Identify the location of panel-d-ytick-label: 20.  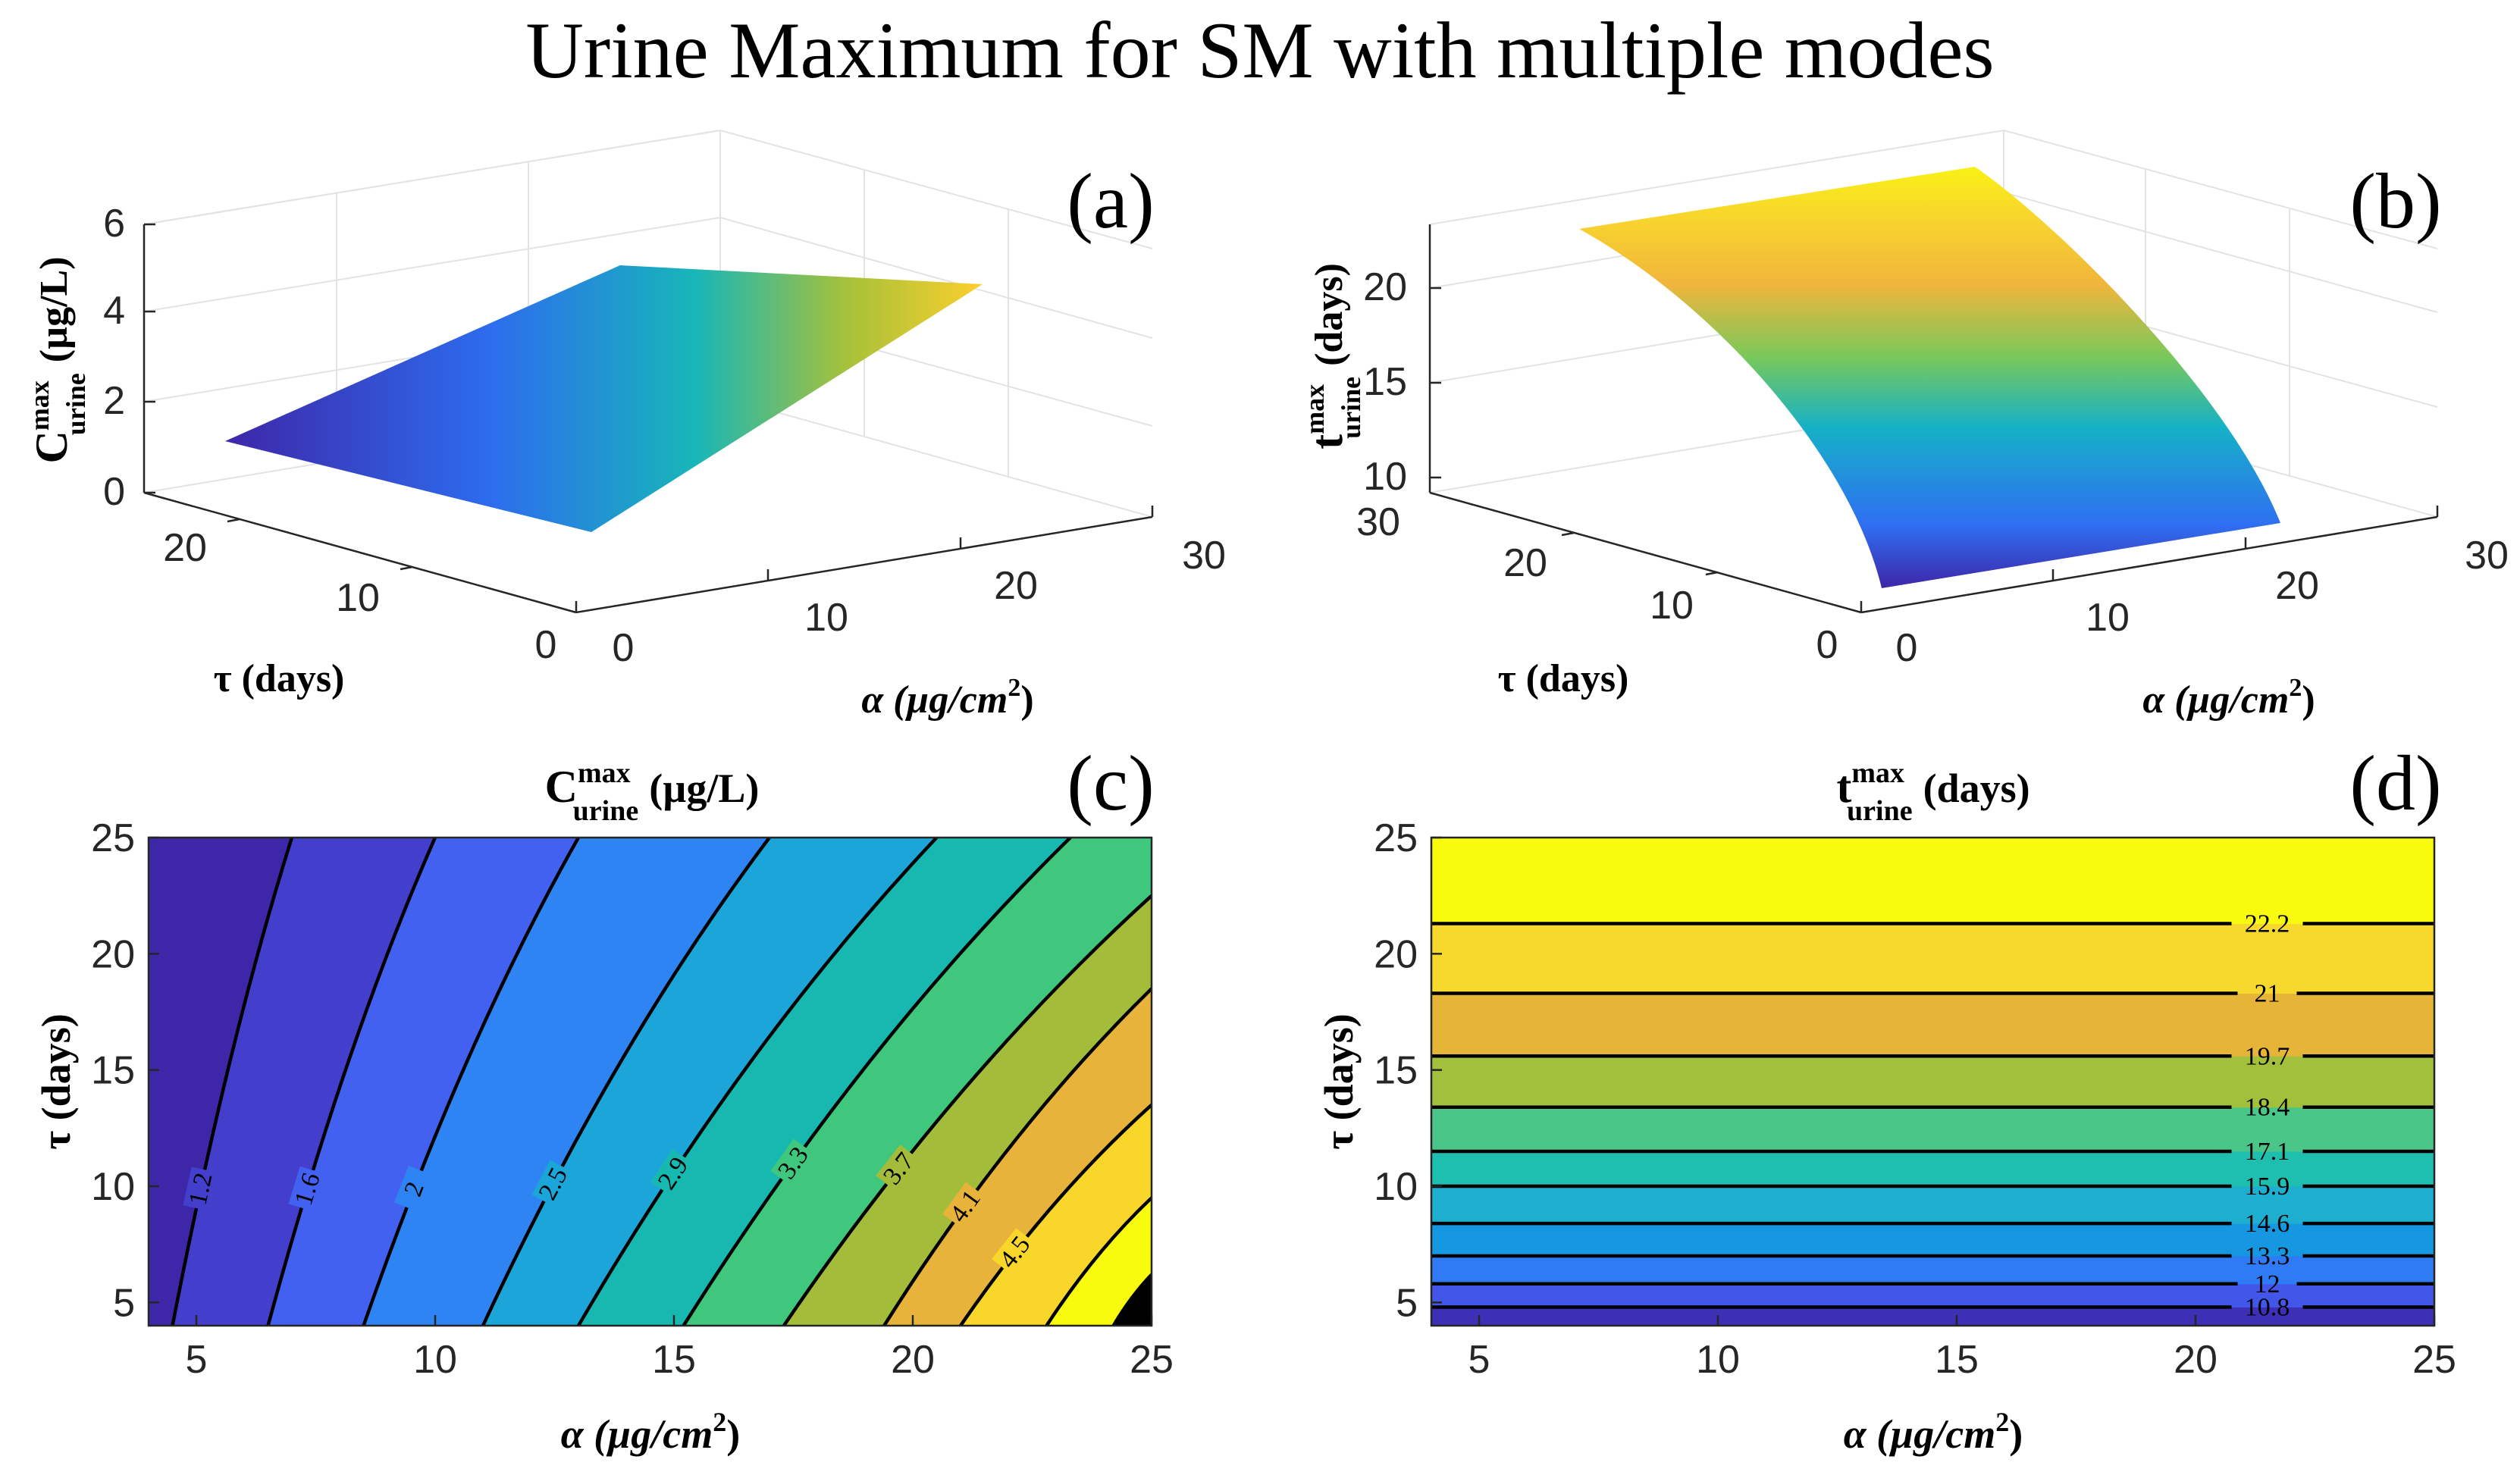
(1396, 954).